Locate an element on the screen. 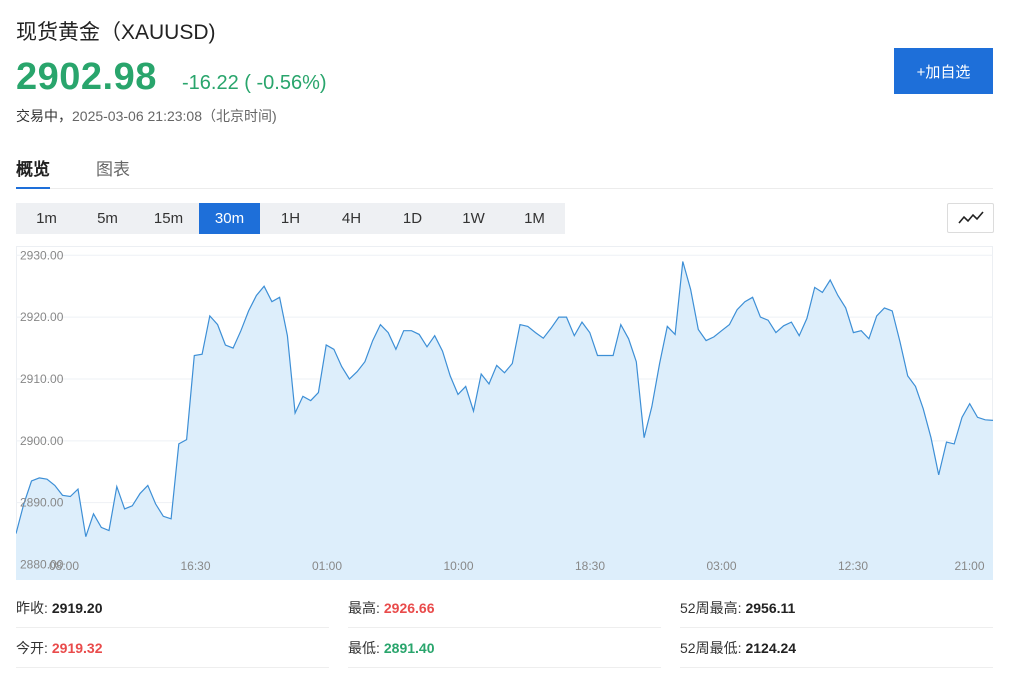  trading-status: 交易中，2025-03-06 21:23:08（北京时间) is located at coordinates (146, 116).